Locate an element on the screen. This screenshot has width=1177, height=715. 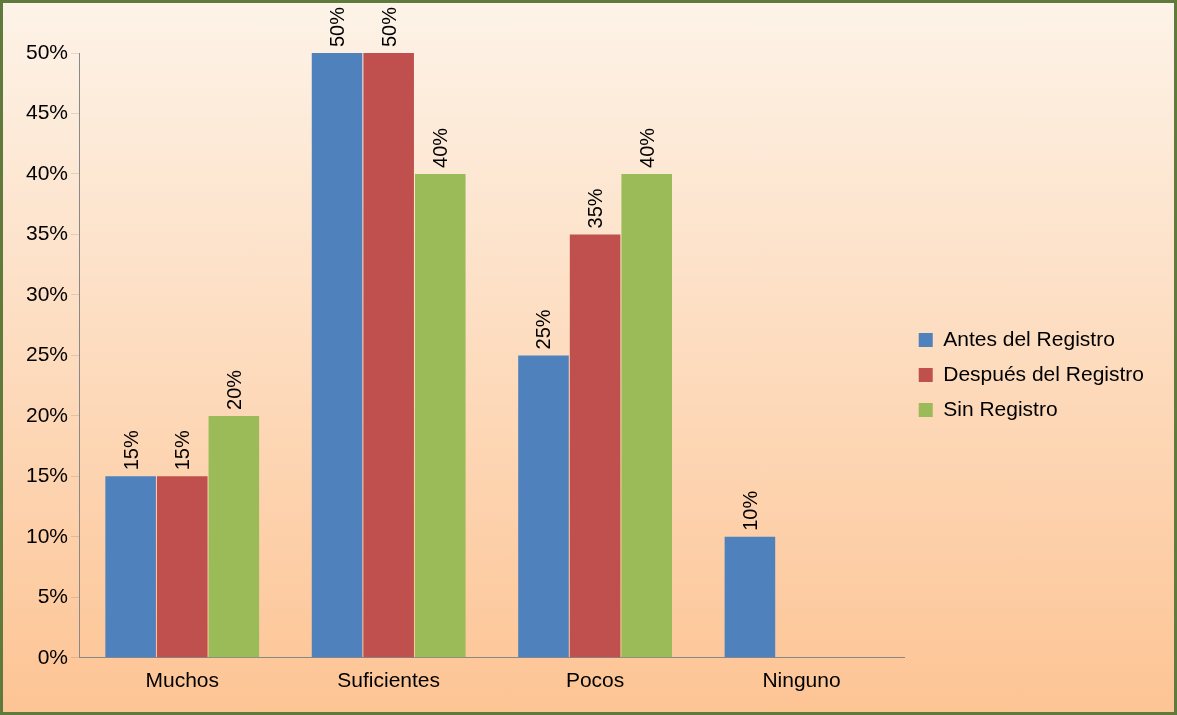
legend-label: Antes del Registro is located at coordinates (1029, 338).